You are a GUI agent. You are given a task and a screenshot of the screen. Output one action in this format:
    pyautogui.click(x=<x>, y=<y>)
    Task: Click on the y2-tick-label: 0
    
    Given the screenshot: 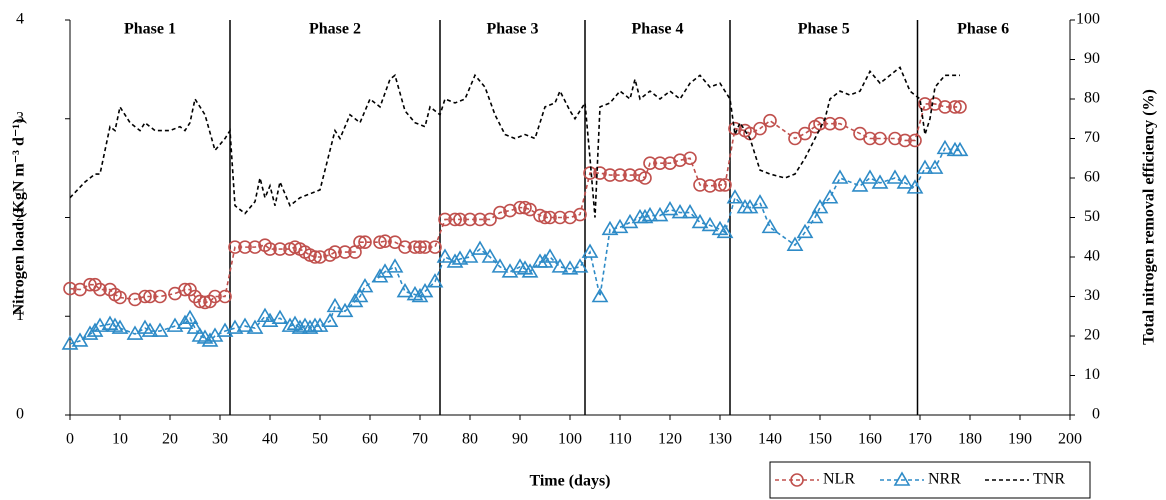 What is the action you would take?
    pyautogui.click(x=1096, y=414)
    